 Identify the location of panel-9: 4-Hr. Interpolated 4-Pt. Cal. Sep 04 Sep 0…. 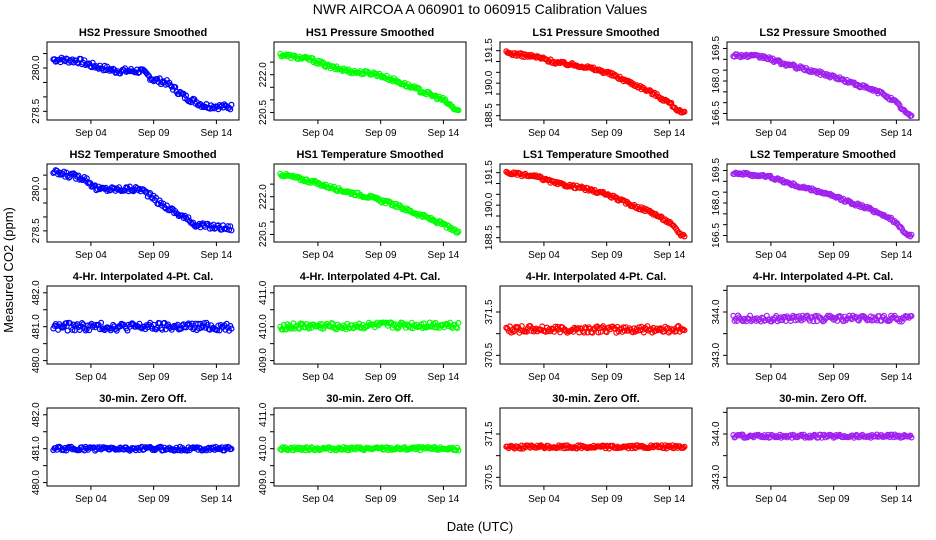
(135, 327).